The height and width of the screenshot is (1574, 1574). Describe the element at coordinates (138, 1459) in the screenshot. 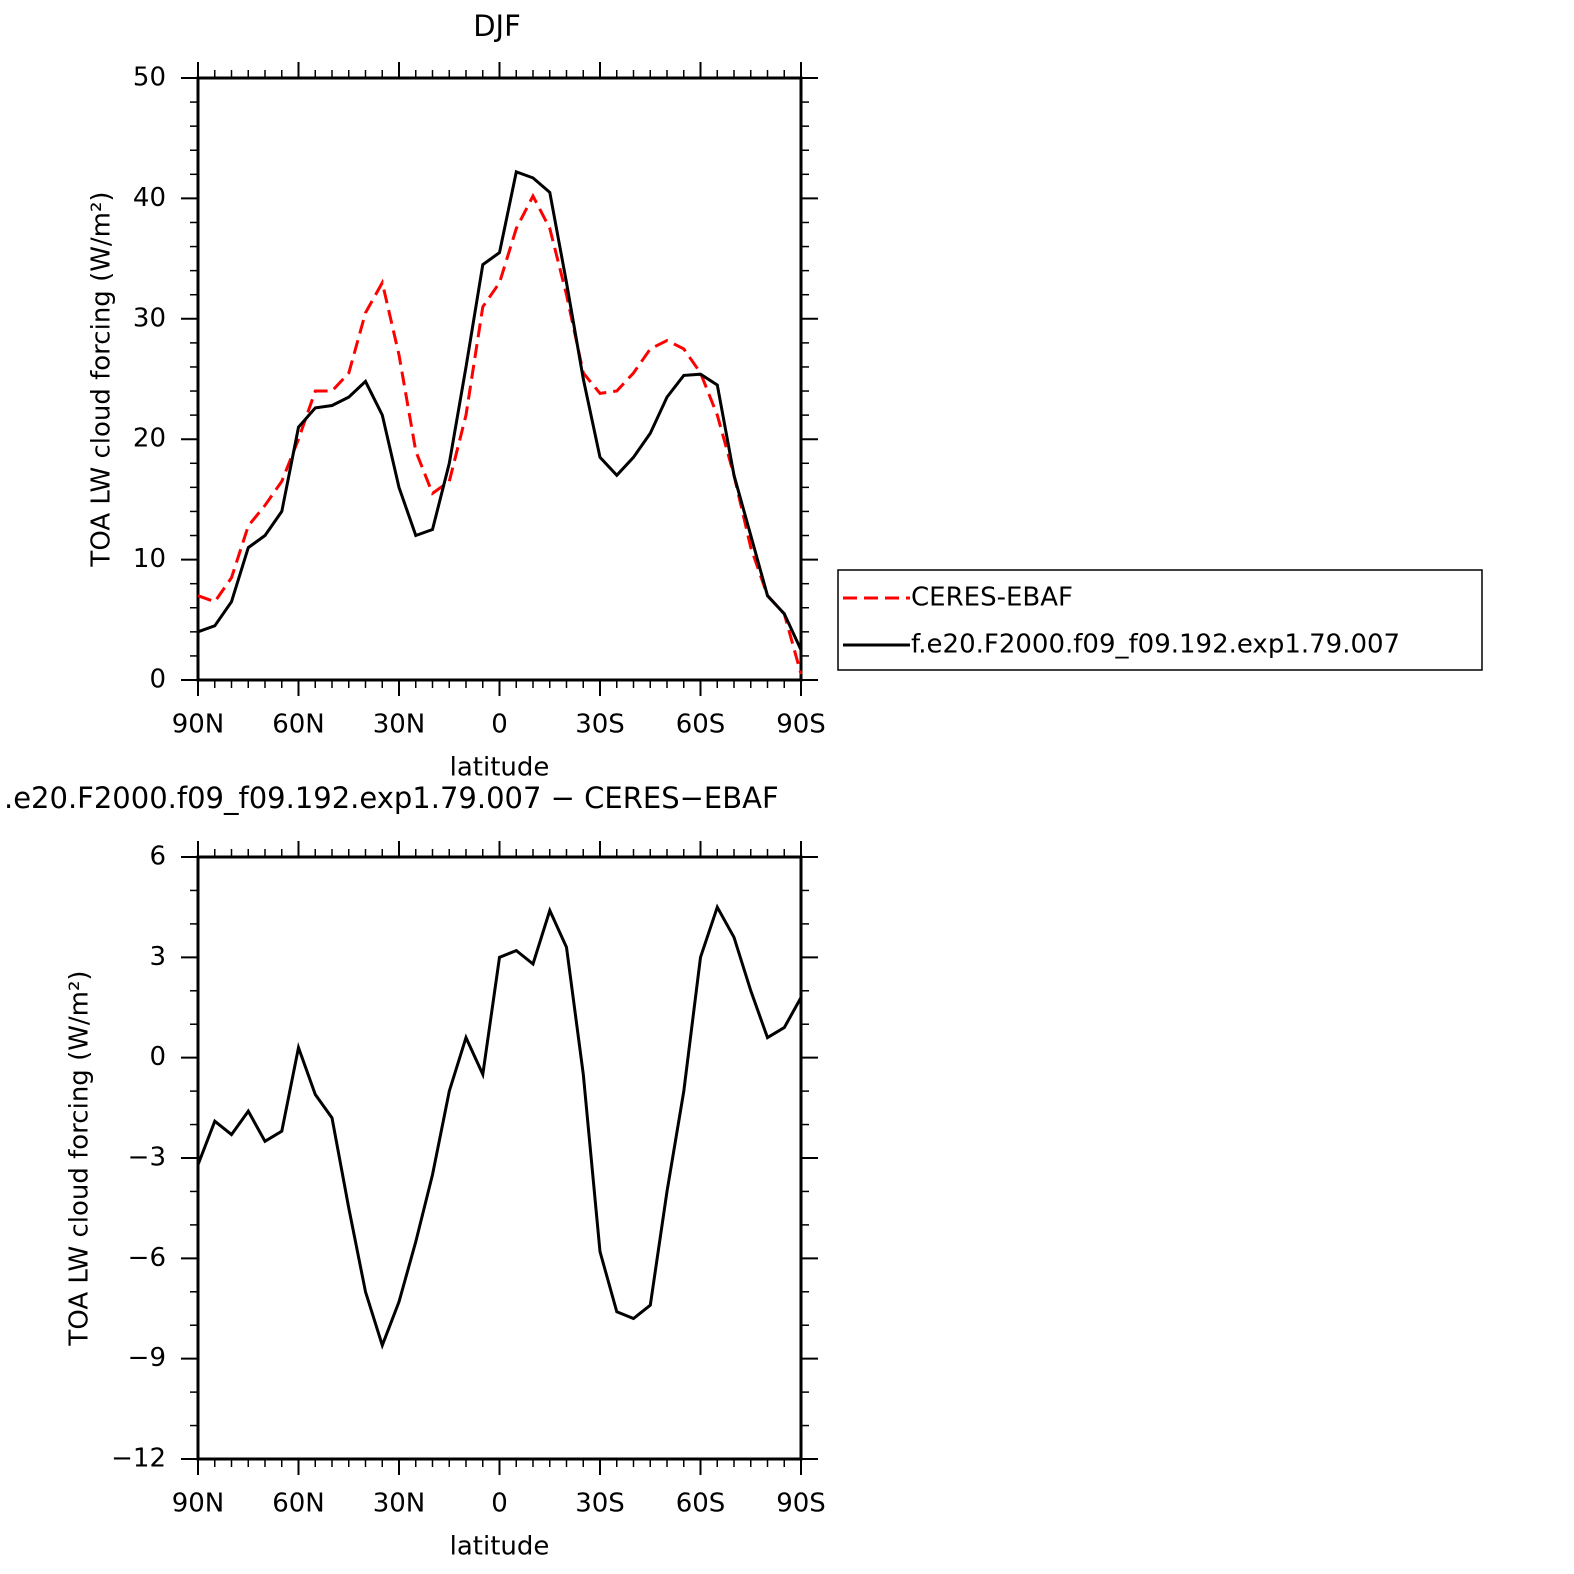

I see `y-tick-label: −12` at that location.